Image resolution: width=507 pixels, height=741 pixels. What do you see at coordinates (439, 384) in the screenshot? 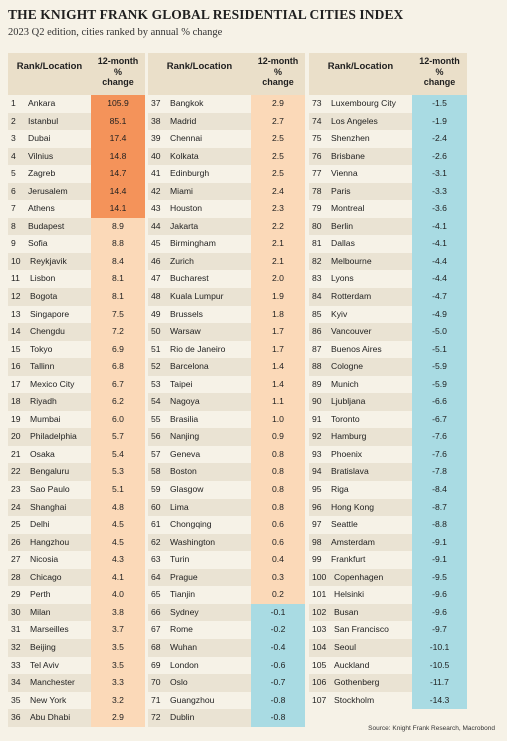
I see `change-value: -5.9` at bounding box center [439, 384].